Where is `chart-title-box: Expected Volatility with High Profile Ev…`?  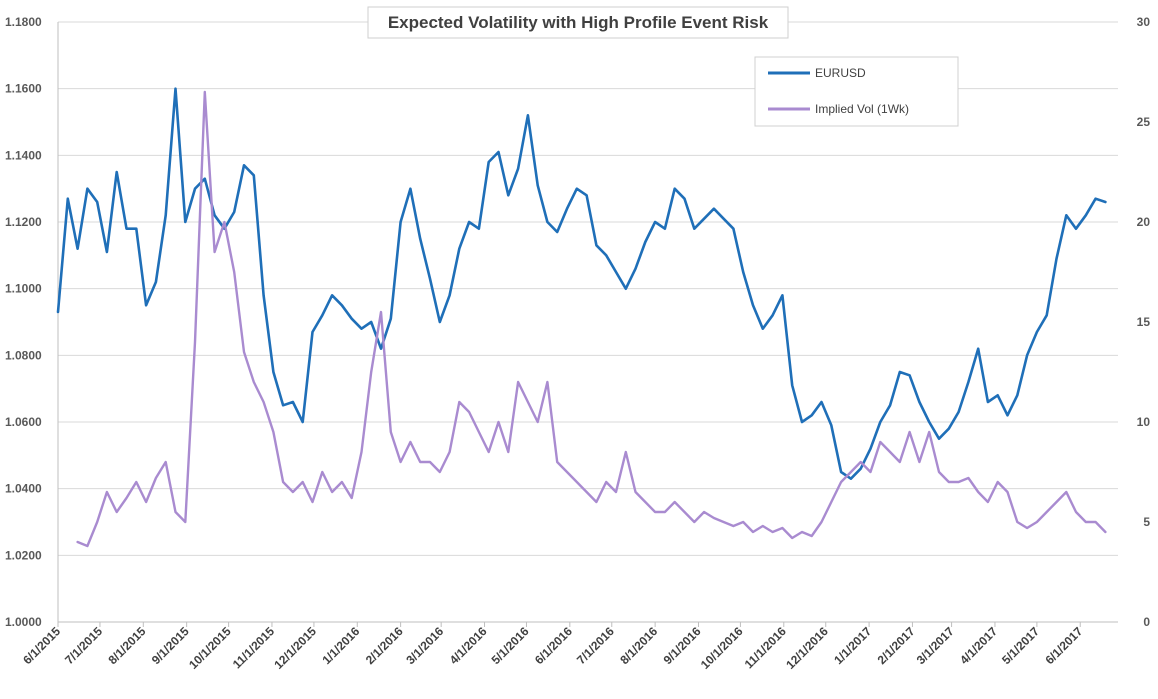 chart-title-box: Expected Volatility with High Profile Ev… is located at coordinates (578, 22).